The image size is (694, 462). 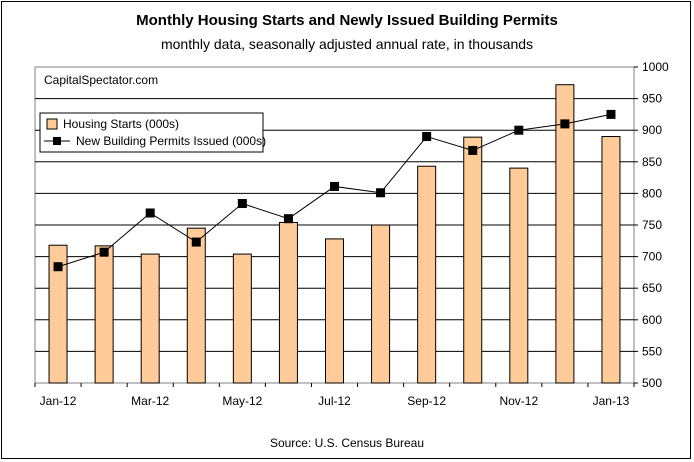 What do you see at coordinates (652, 193) in the screenshot?
I see `y-tick-label-800: 800` at bounding box center [652, 193].